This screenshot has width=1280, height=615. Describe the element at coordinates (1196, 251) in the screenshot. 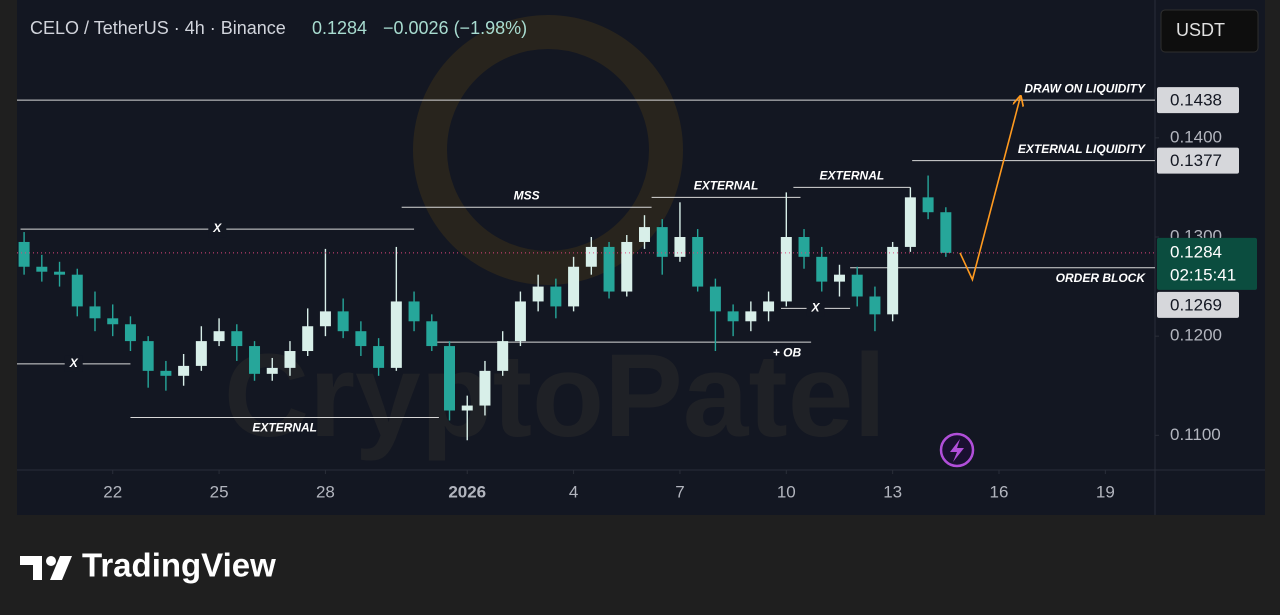

I see `last-price-tag-value: 0.1284` at that location.